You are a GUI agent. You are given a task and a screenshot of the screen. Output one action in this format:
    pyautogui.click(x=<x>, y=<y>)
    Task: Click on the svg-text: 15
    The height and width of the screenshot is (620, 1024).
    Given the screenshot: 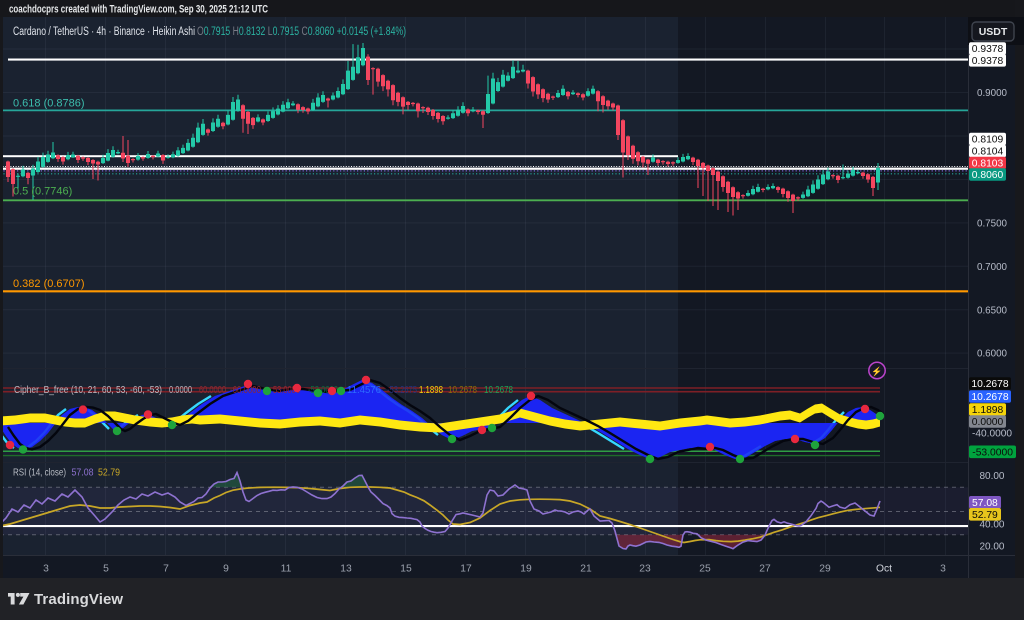 What is the action you would take?
    pyautogui.click(x=406, y=569)
    